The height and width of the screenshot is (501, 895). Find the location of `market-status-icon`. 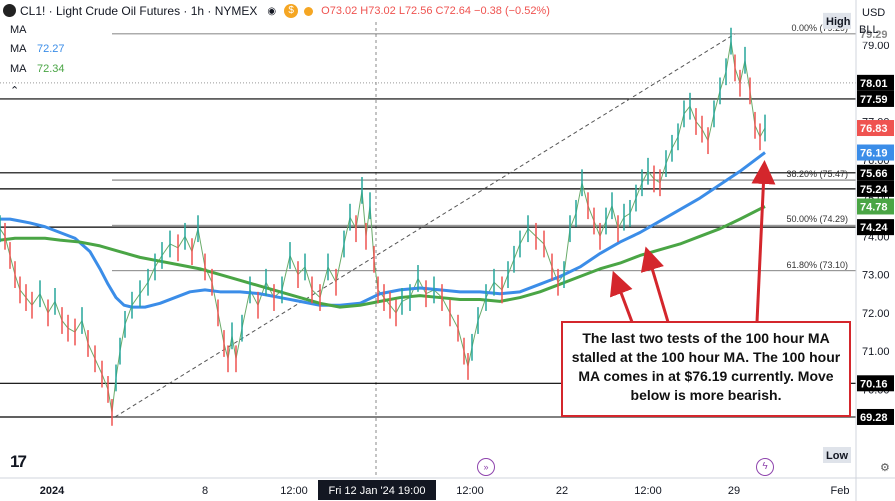

market-status-icon is located at coordinates (309, 11).